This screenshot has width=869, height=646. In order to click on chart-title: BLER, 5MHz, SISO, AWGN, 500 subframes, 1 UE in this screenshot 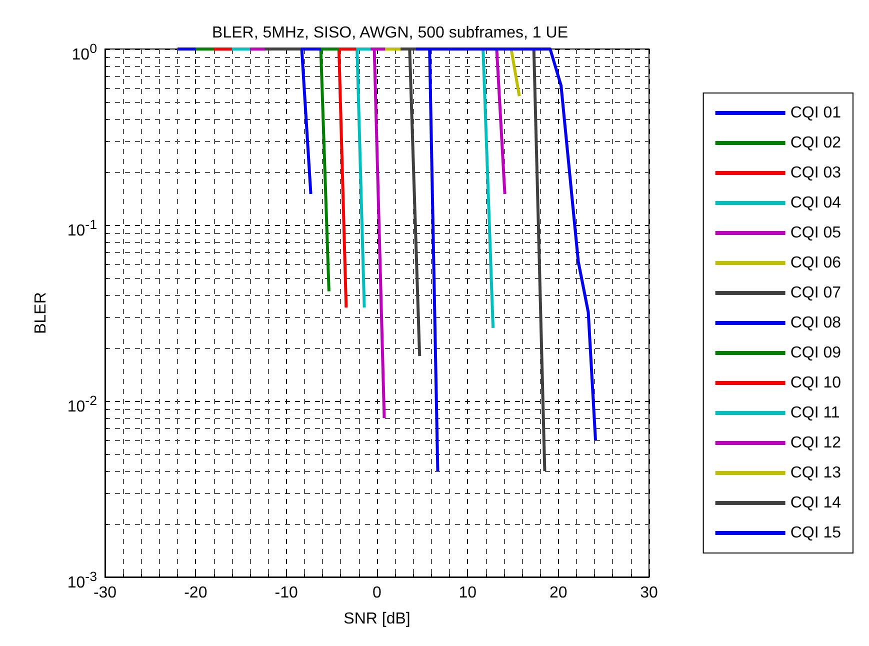, I will do `click(390, 33)`.